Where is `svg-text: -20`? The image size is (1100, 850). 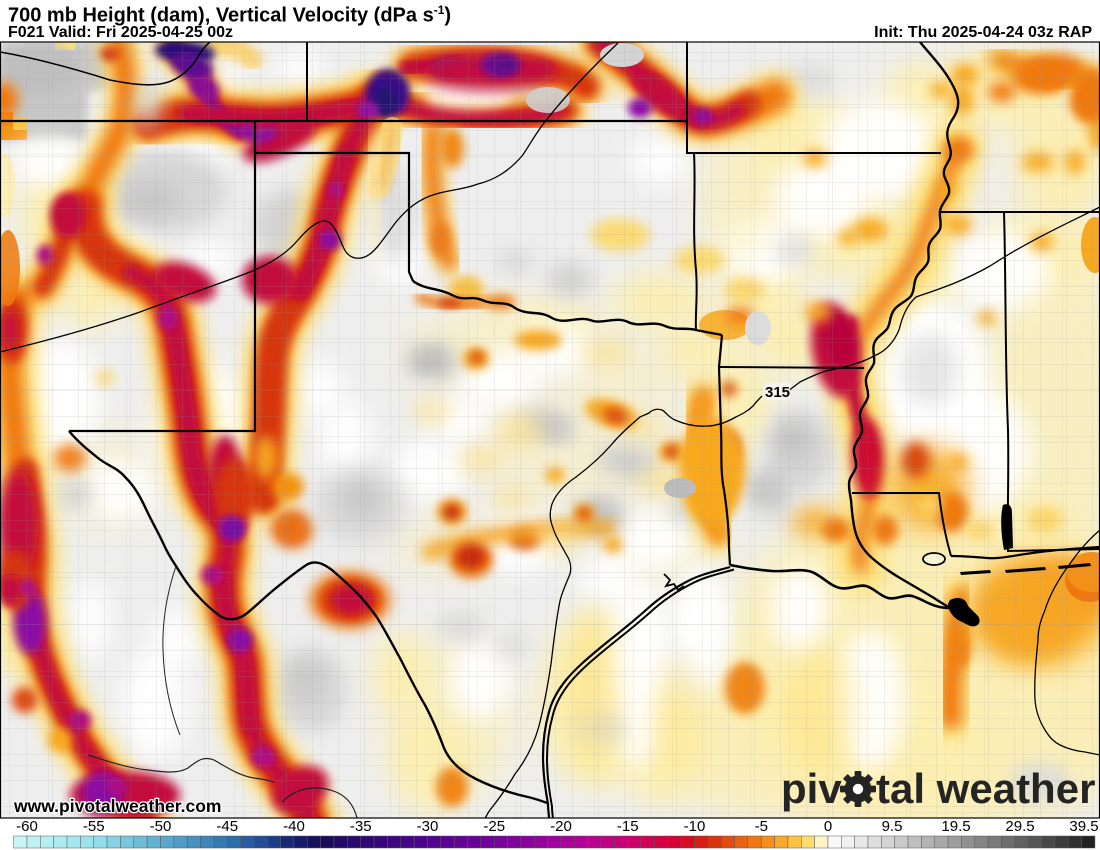
svg-text: -20 is located at coordinates (561, 826).